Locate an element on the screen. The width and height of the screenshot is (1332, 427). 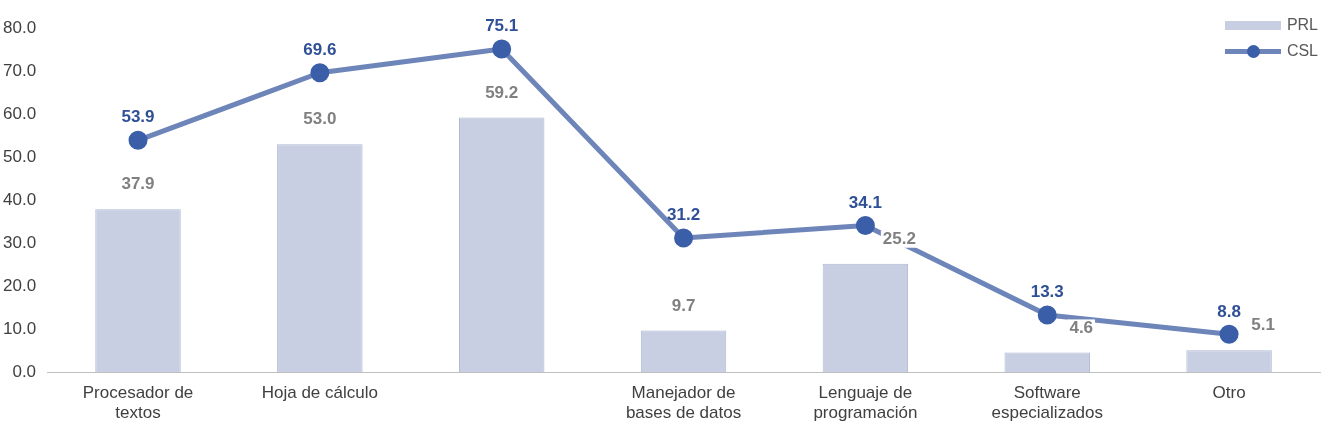
data-label: 5.1 is located at coordinates (1263, 325).